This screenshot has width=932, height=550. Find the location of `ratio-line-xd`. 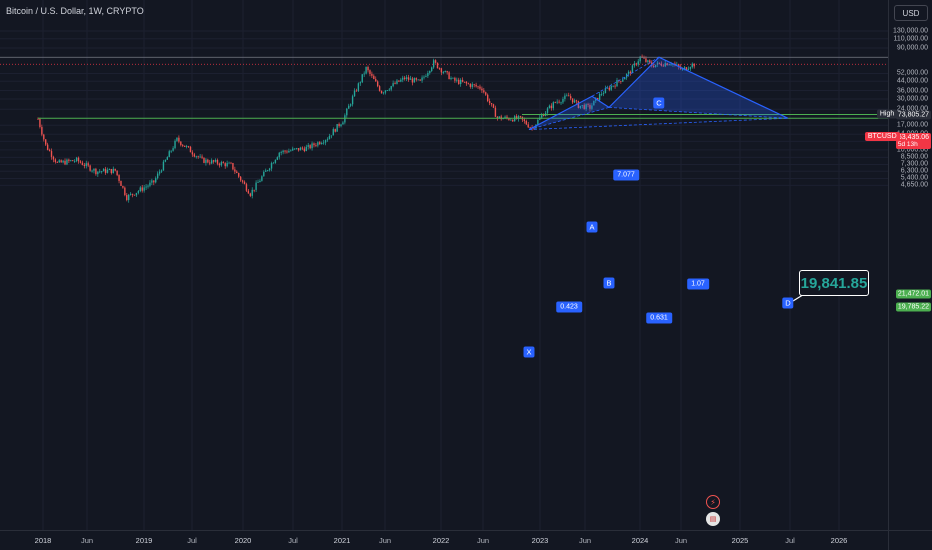

ratio-line-xd is located at coordinates (658, 123).